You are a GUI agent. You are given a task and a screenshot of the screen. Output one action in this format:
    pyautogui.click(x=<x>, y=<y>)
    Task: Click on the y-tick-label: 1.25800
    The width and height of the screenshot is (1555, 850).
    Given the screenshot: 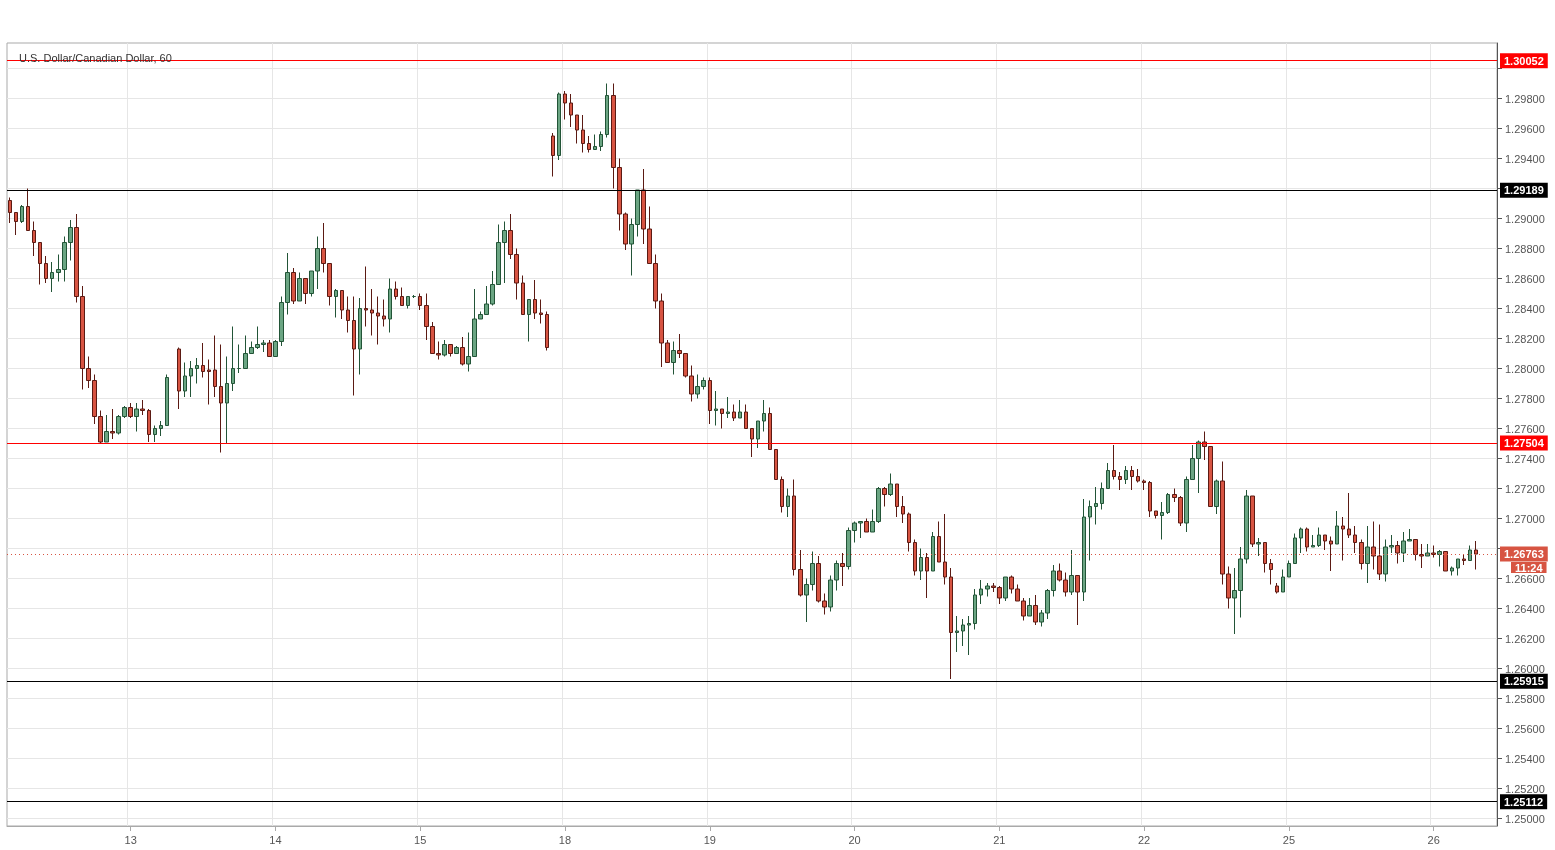 What is the action you would take?
    pyautogui.click(x=1525, y=698)
    